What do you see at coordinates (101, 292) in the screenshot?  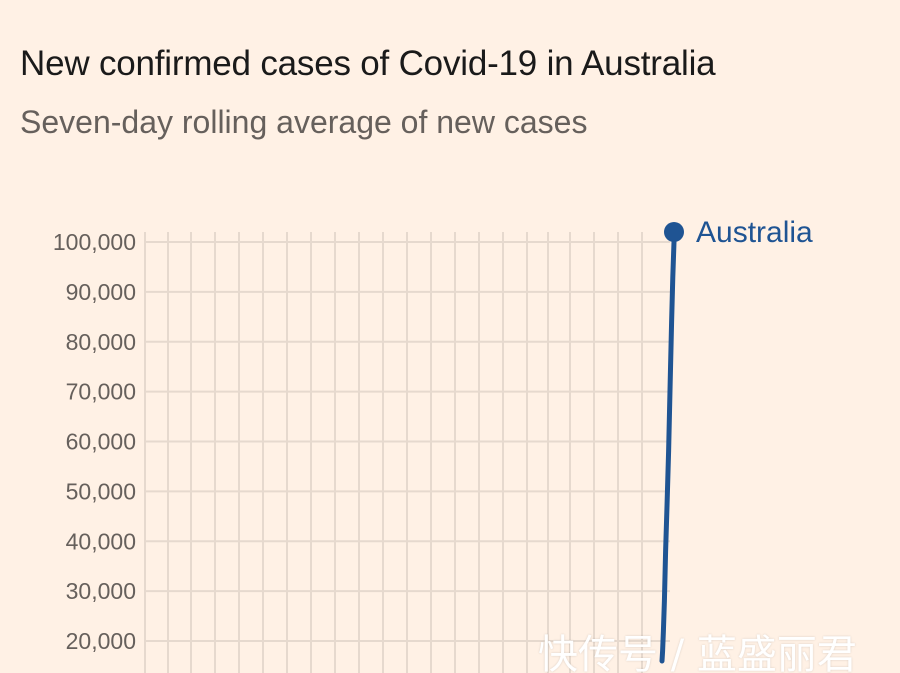 I see `y-tick-label: 90,000` at bounding box center [101, 292].